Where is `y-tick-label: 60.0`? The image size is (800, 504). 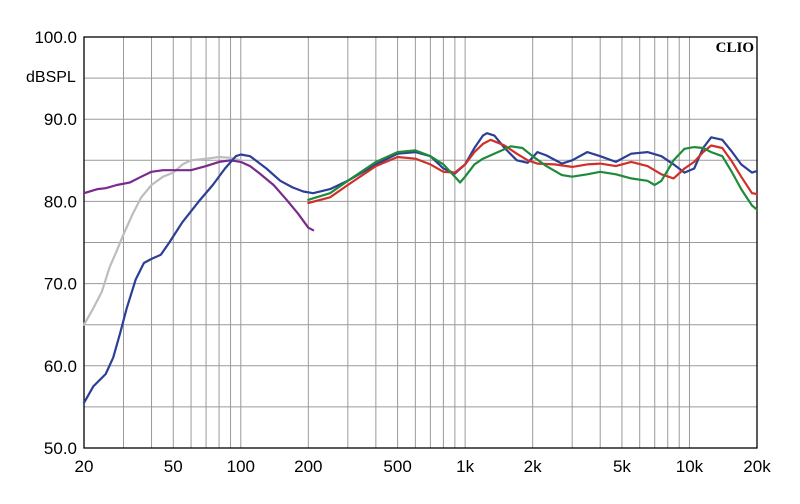
y-tick-label: 60.0 is located at coordinates (60, 366).